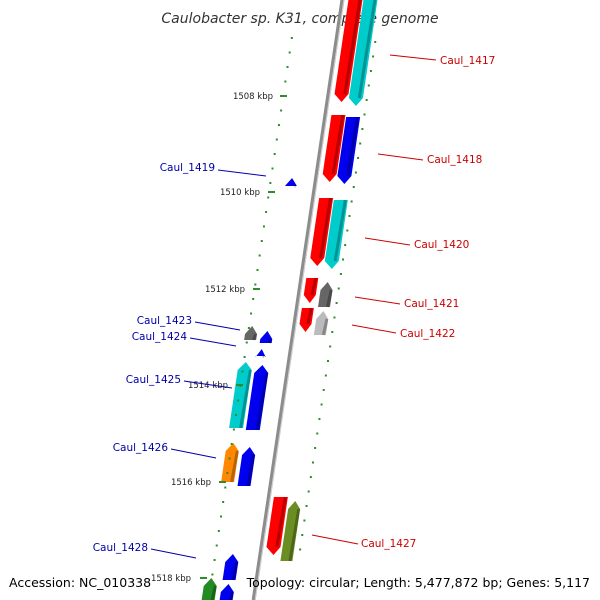  What do you see at coordinates (348, 51) in the screenshot?
I see `gene-caul-1417-red` at bounding box center [348, 51].